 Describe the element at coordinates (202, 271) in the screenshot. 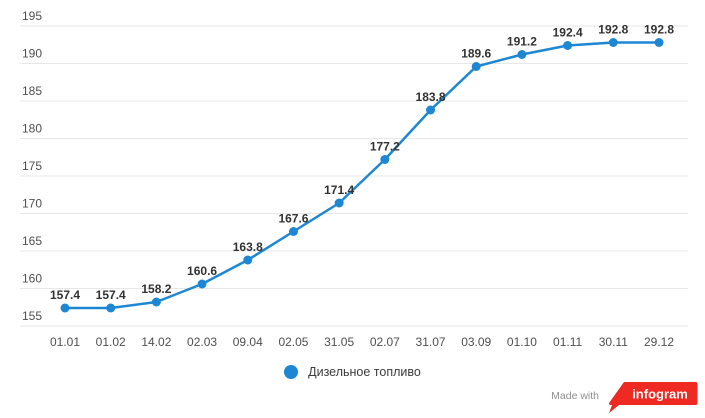

I see `data-label: 160.6` at that location.